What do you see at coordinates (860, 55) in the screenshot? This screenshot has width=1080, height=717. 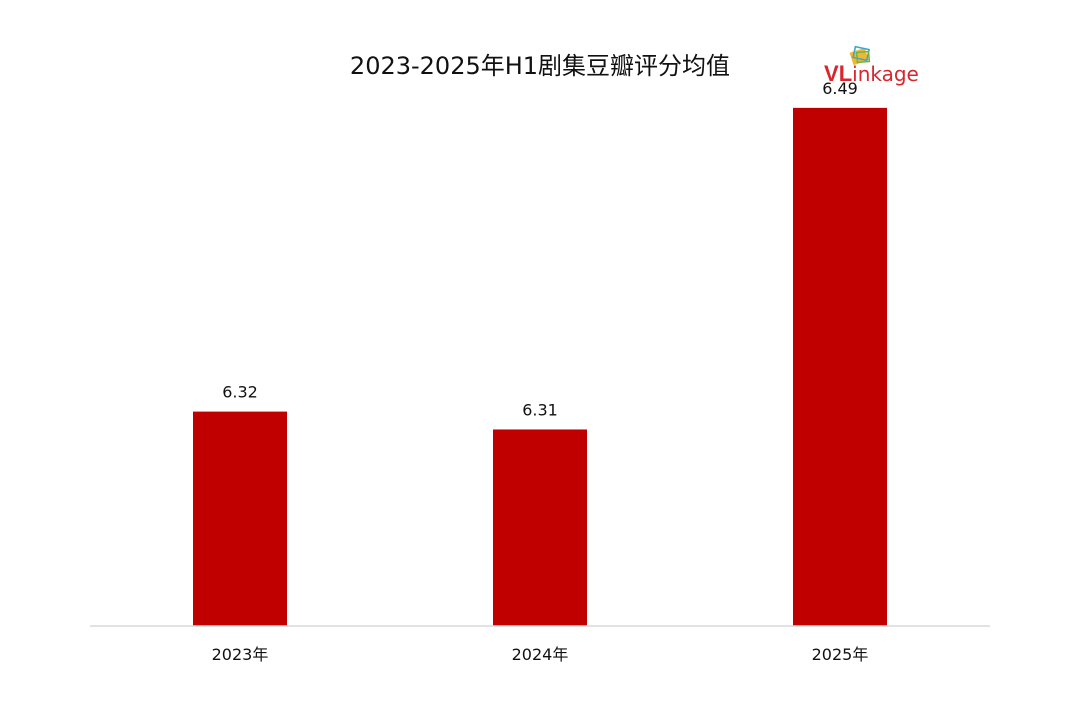 I see `logo-emblem-icon` at bounding box center [860, 55].